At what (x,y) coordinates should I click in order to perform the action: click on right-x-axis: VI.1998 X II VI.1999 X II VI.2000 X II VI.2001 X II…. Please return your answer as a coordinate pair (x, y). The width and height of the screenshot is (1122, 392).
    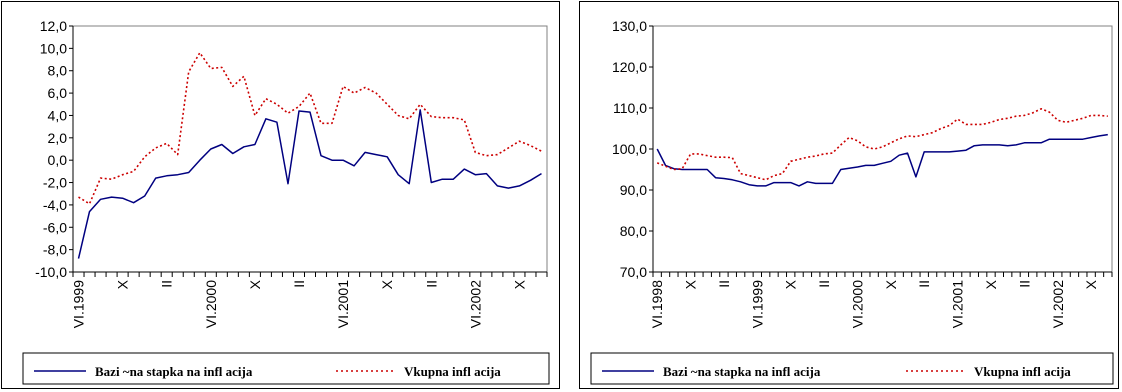
    Looking at the image, I should click on (881, 299).